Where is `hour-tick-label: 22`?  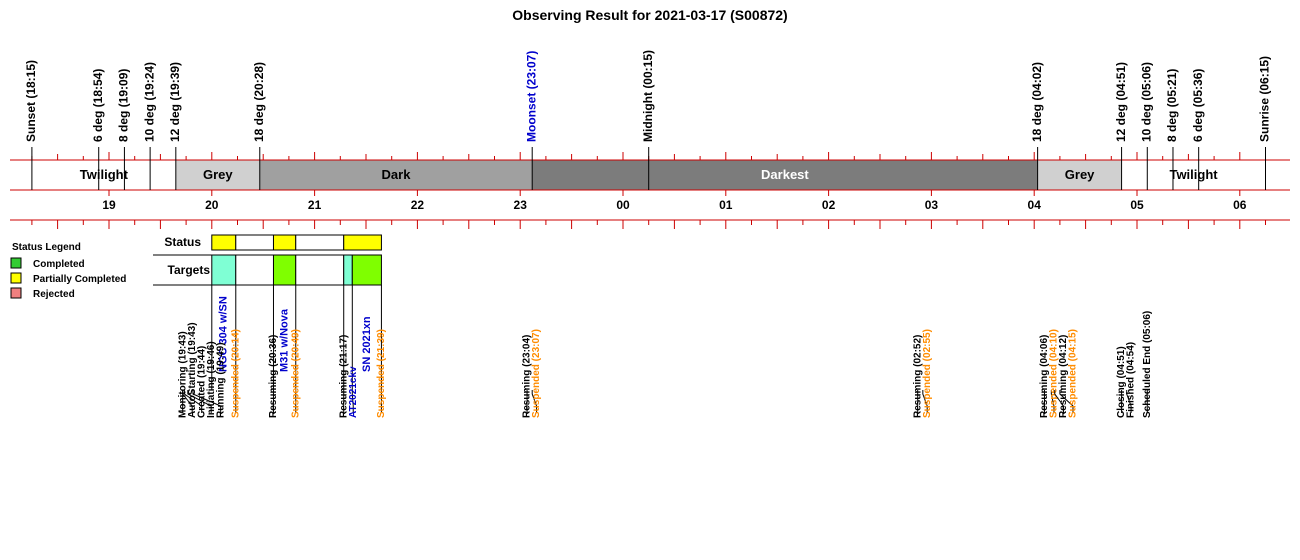
hour-tick-label: 22 is located at coordinates (418, 205).